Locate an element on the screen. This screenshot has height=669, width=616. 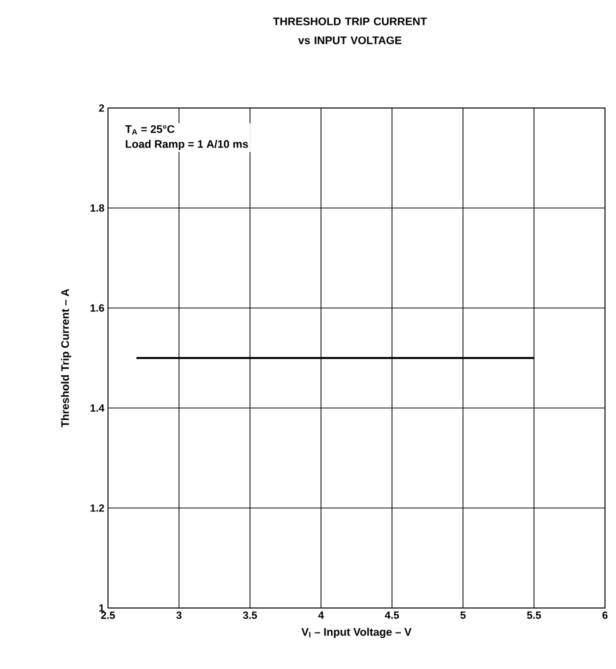
y-tick-label: 1.8 is located at coordinates (97, 208).